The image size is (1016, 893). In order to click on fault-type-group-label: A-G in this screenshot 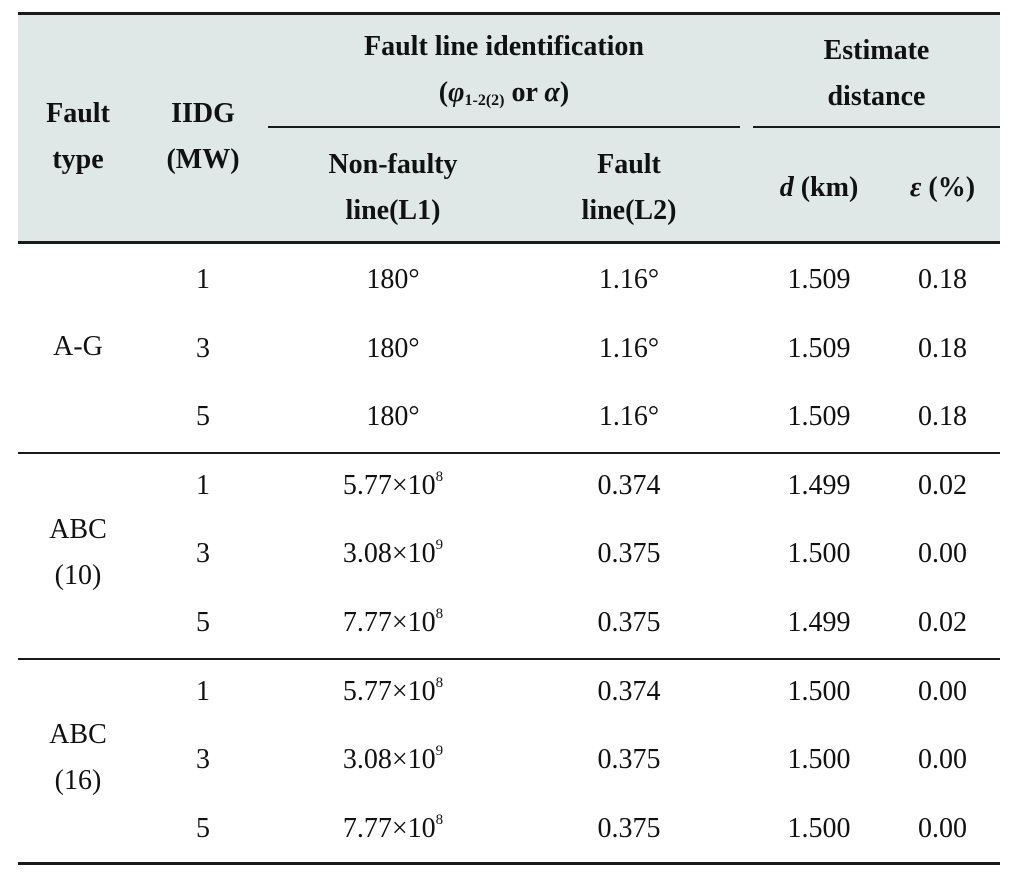, I will do `click(78, 347)`.